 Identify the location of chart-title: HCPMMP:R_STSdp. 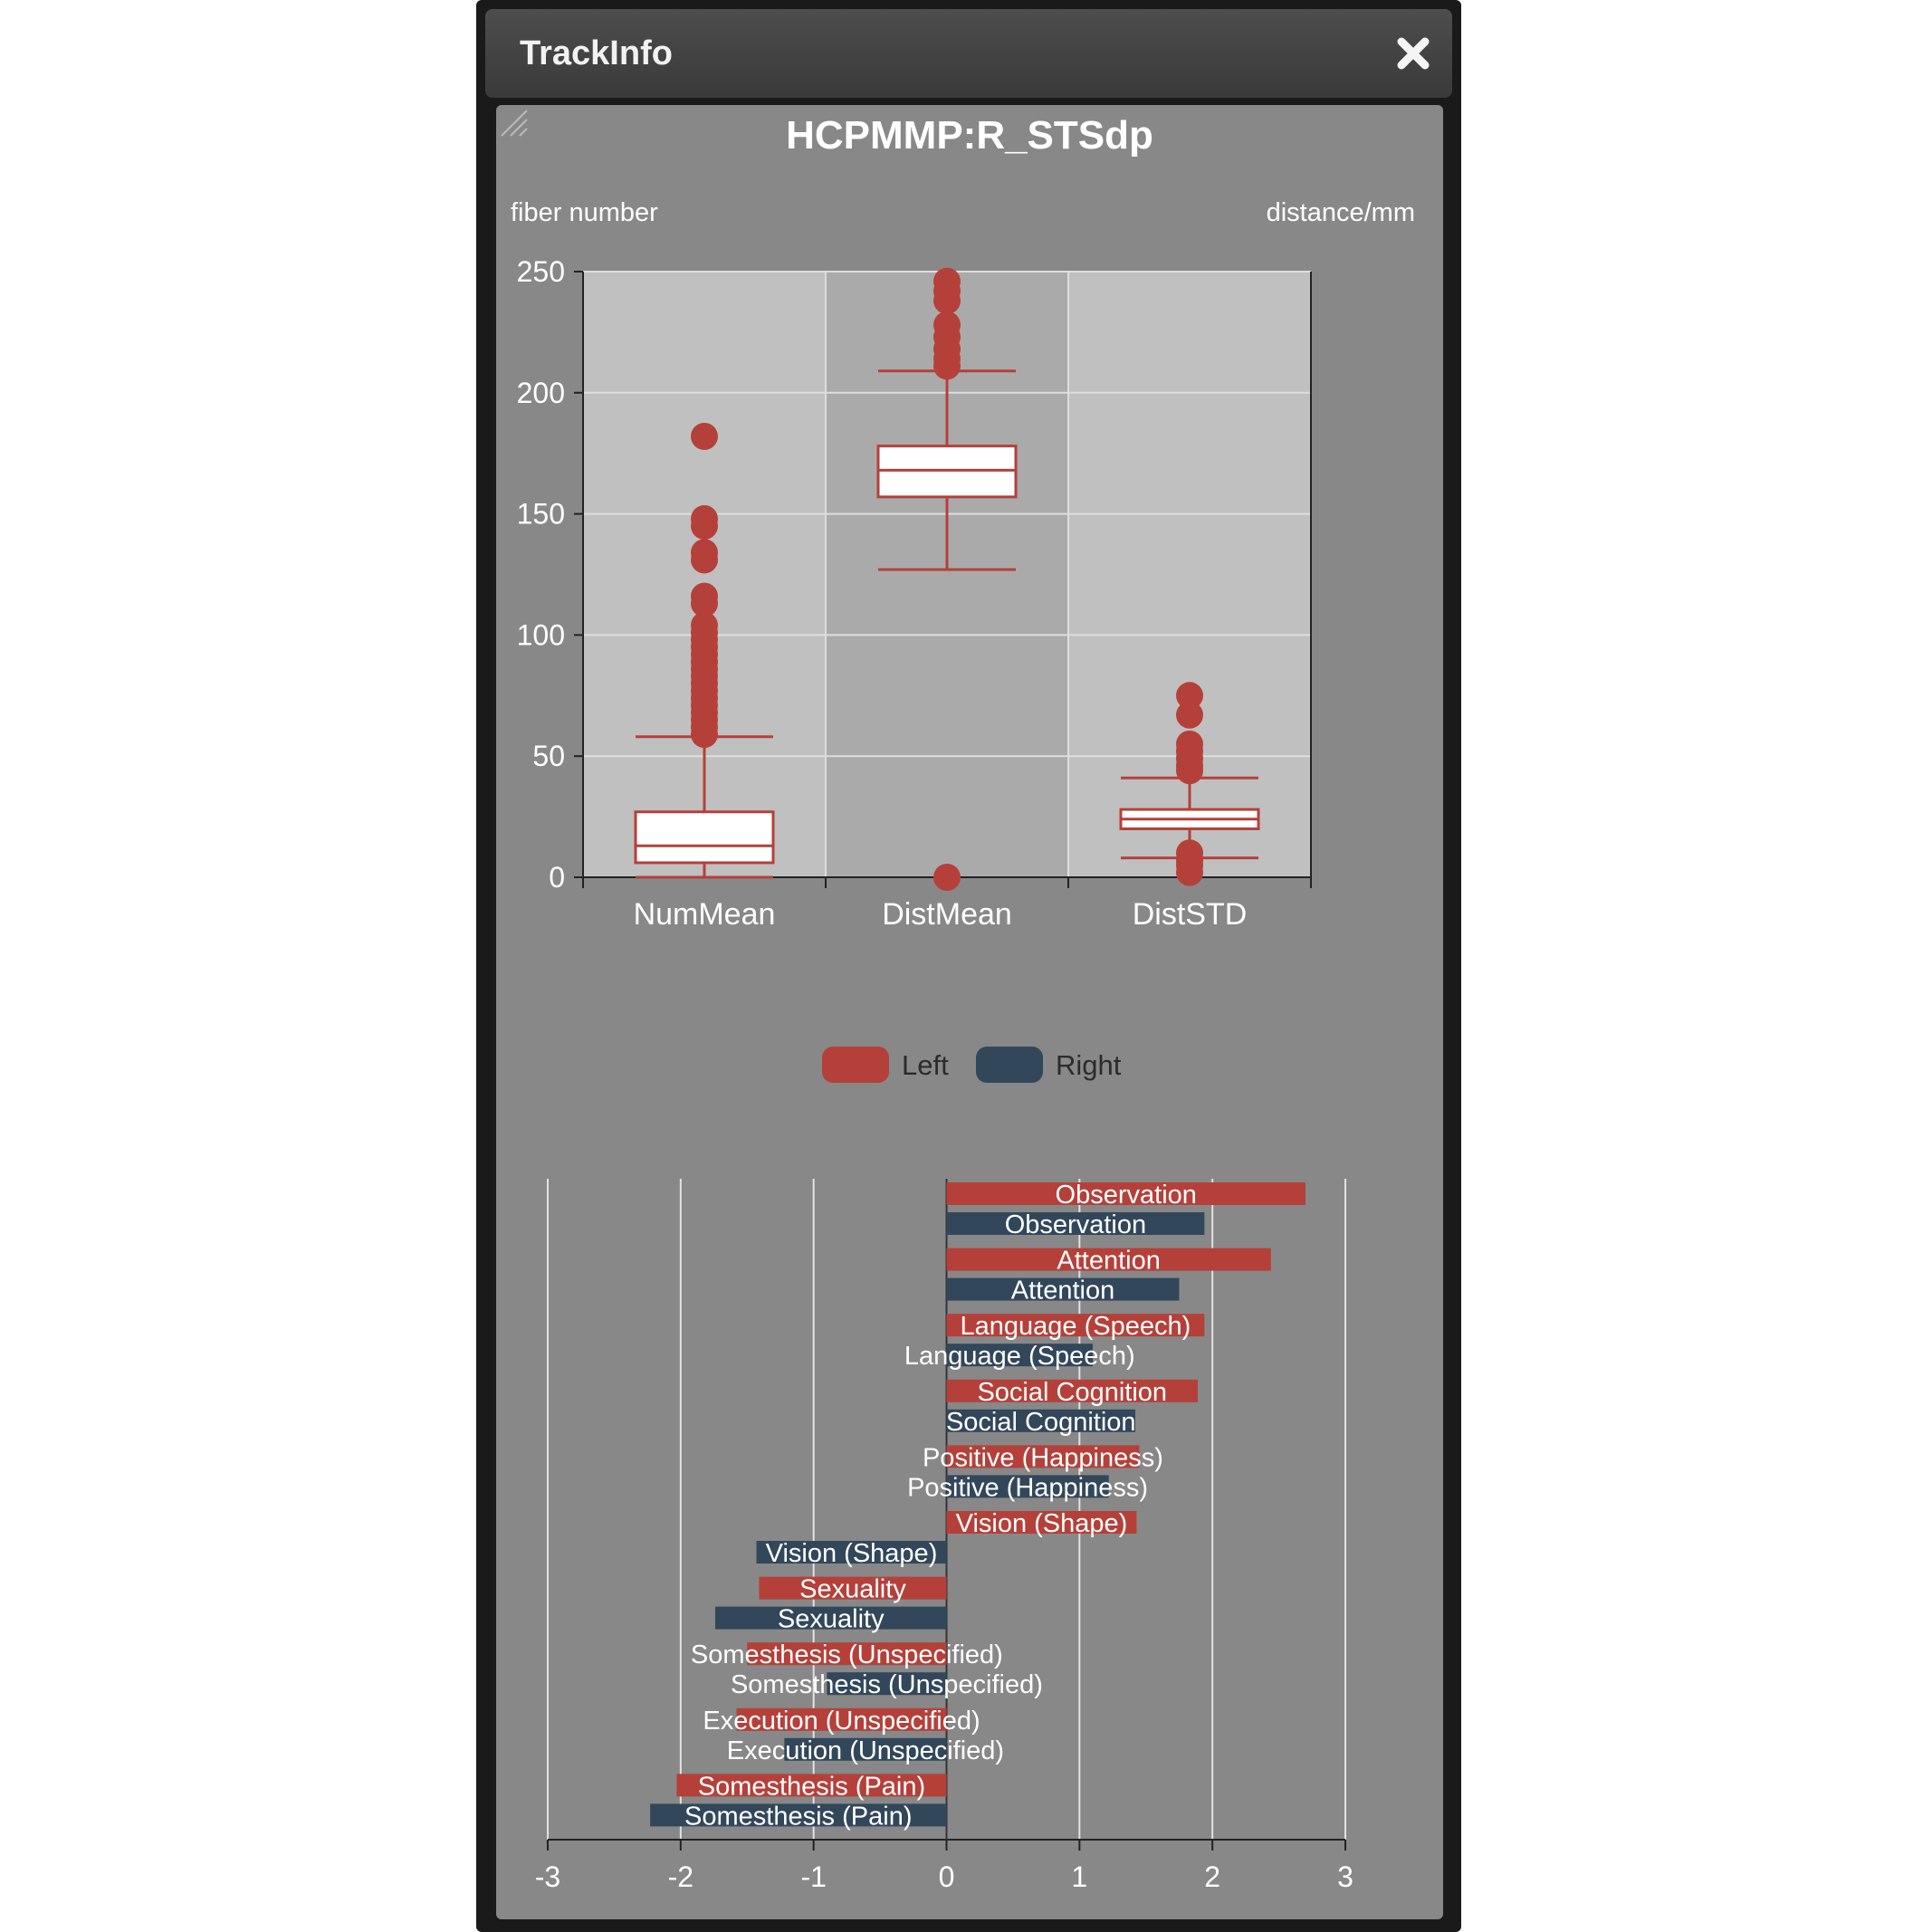
(969, 135).